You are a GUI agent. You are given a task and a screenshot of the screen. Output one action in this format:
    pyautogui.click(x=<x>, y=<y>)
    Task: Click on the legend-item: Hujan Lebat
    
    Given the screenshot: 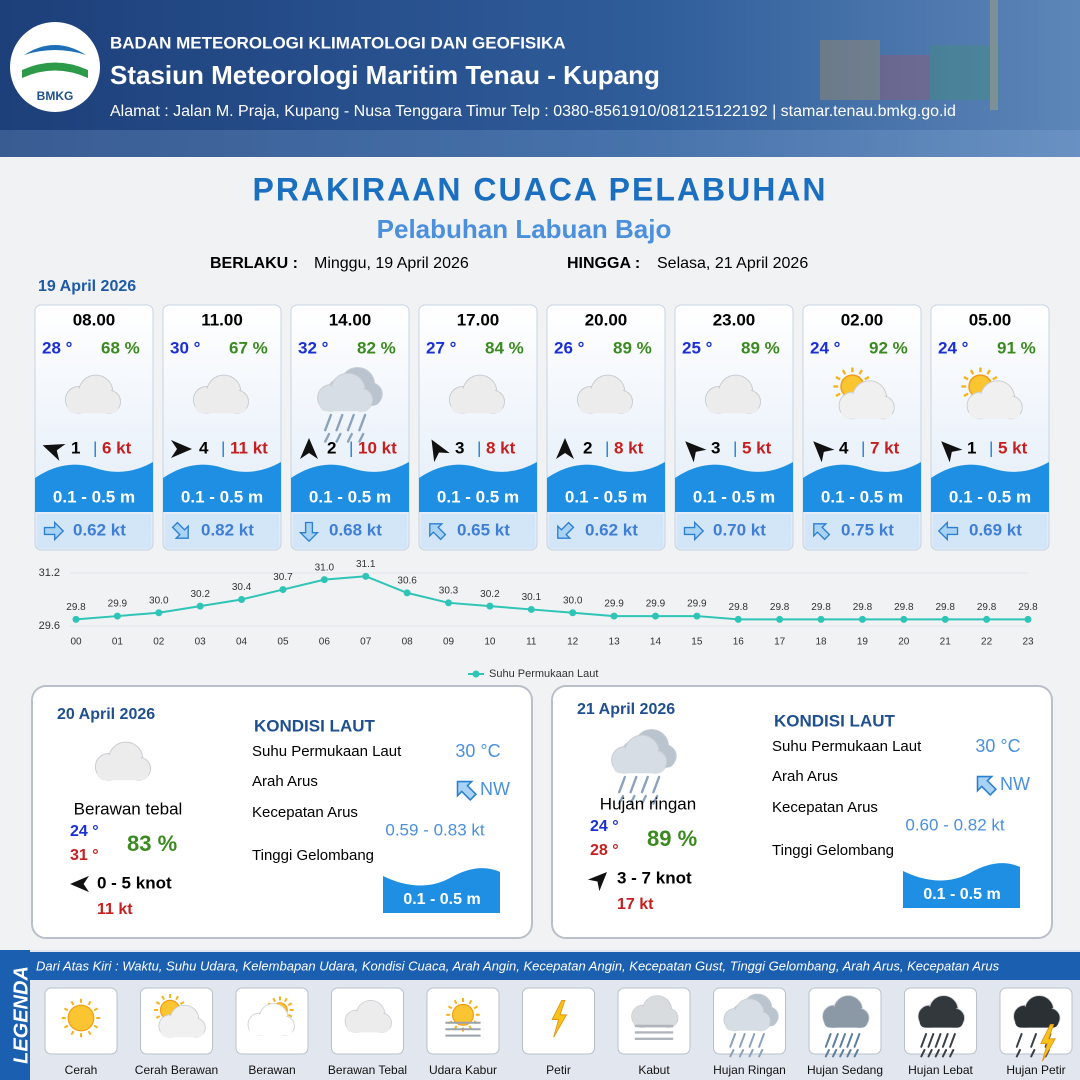 What is the action you would take?
    pyautogui.click(x=940, y=1032)
    